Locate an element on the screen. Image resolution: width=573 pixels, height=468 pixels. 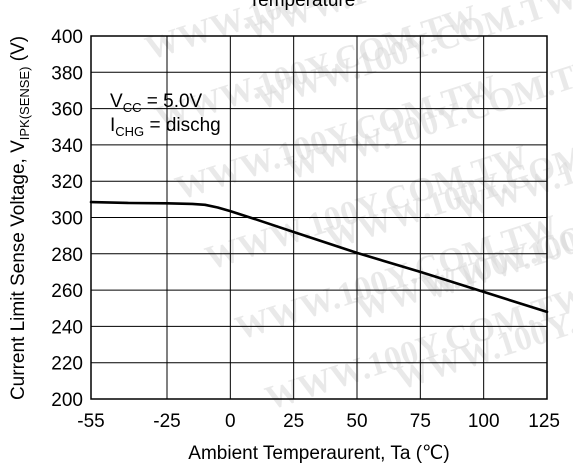
annotation-ichg-rest: = dischg is located at coordinates (182, 125).